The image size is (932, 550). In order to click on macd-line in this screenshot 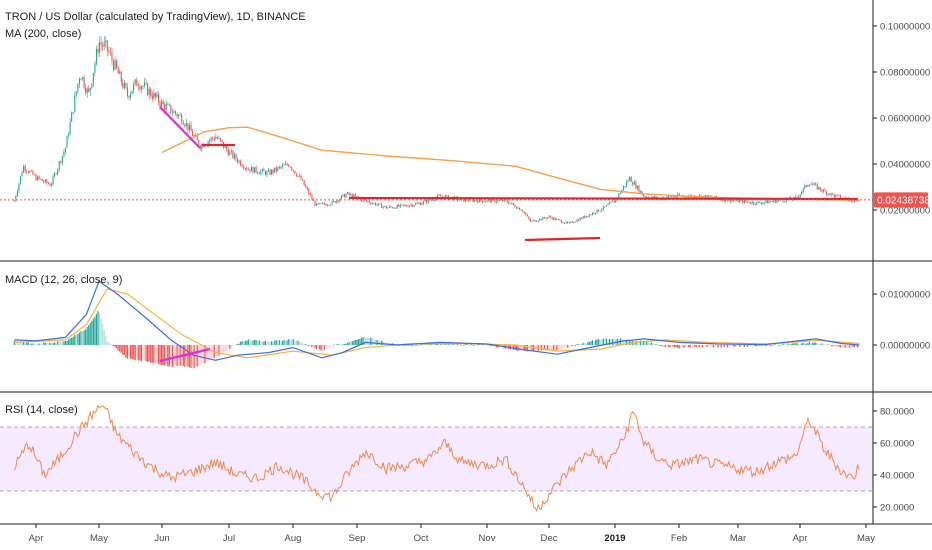, I will do `click(437, 320)`.